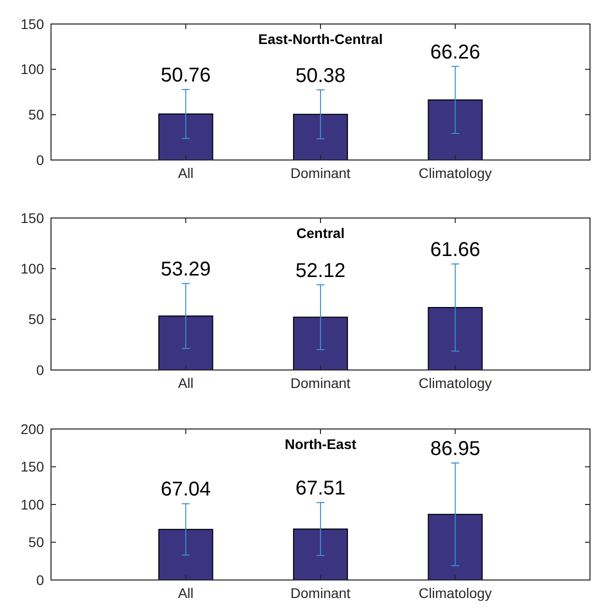 Image resolution: width=613 pixels, height=610 pixels. Describe the element at coordinates (320, 489) in the screenshot. I see `data-label: 67.51` at that location.